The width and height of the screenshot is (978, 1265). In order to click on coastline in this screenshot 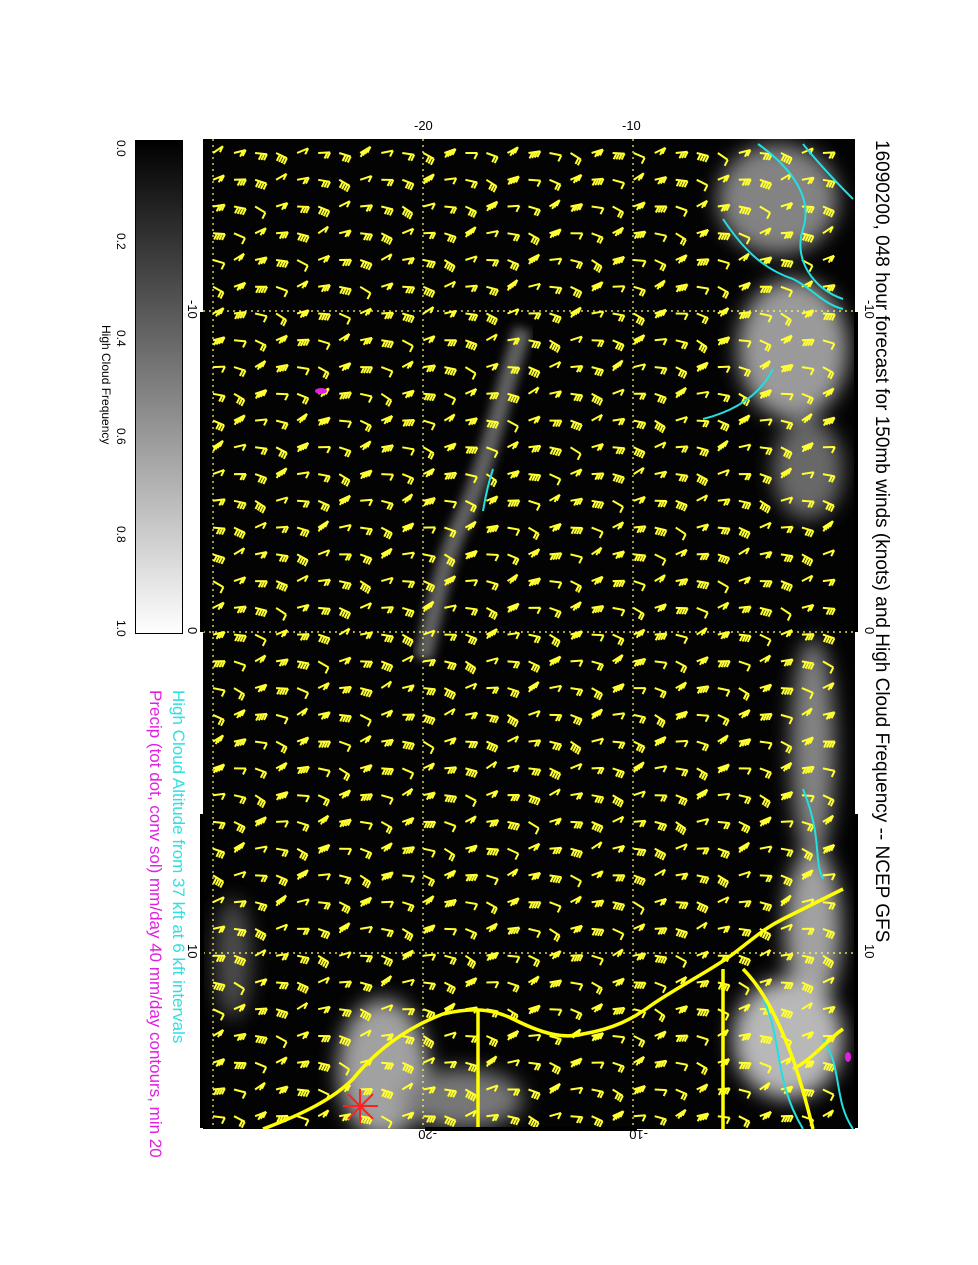, I will do `click(818, 1049)`.